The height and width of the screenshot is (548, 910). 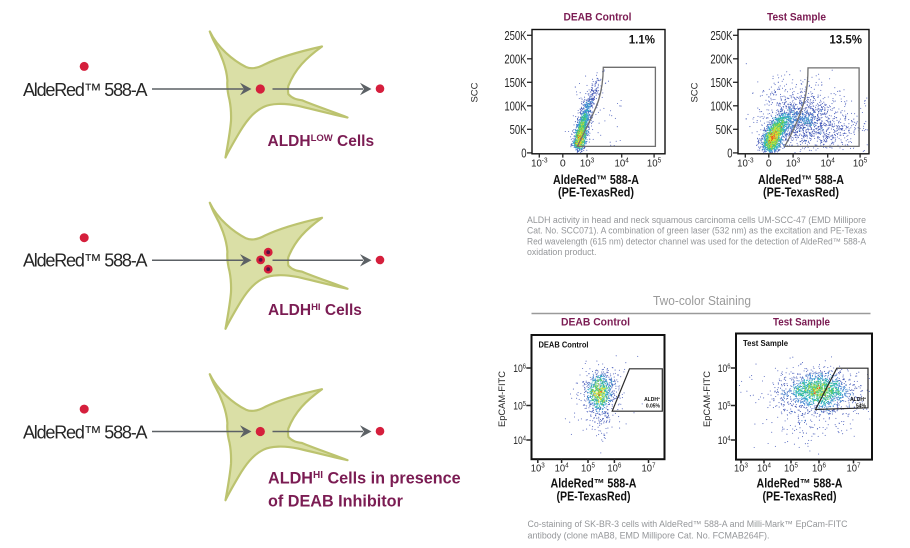 What do you see at coordinates (702, 301) in the screenshot?
I see `svg-text: Two-color Staining` at bounding box center [702, 301].